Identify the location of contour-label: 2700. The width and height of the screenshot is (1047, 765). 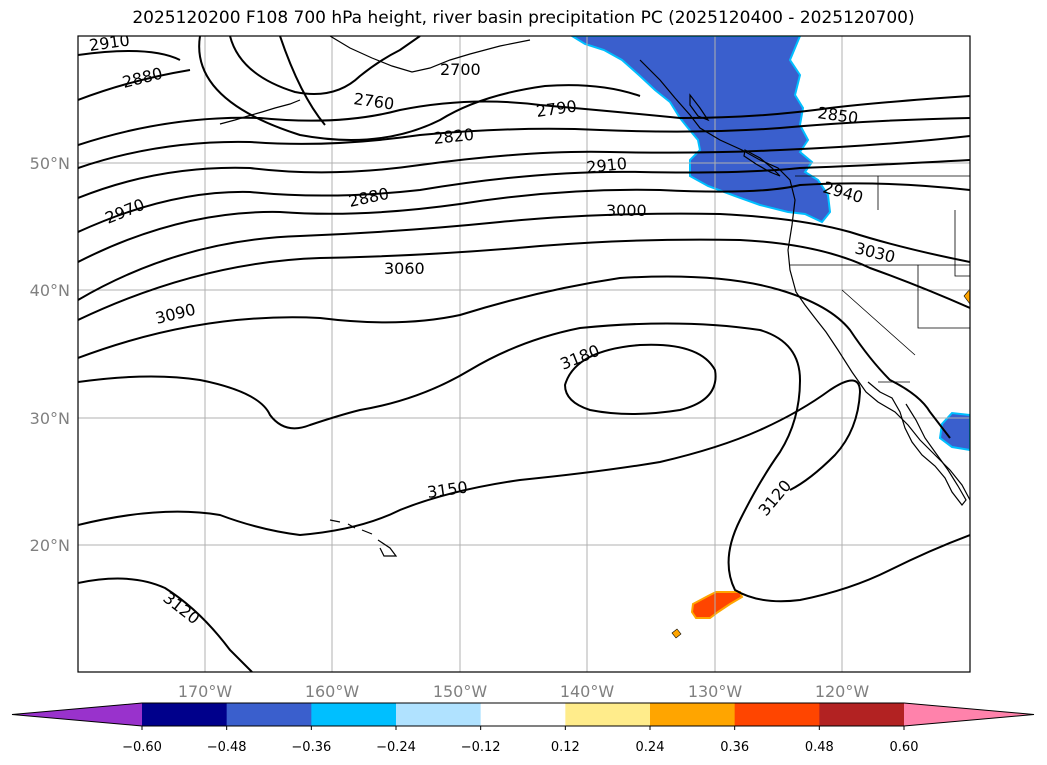
(460, 69).